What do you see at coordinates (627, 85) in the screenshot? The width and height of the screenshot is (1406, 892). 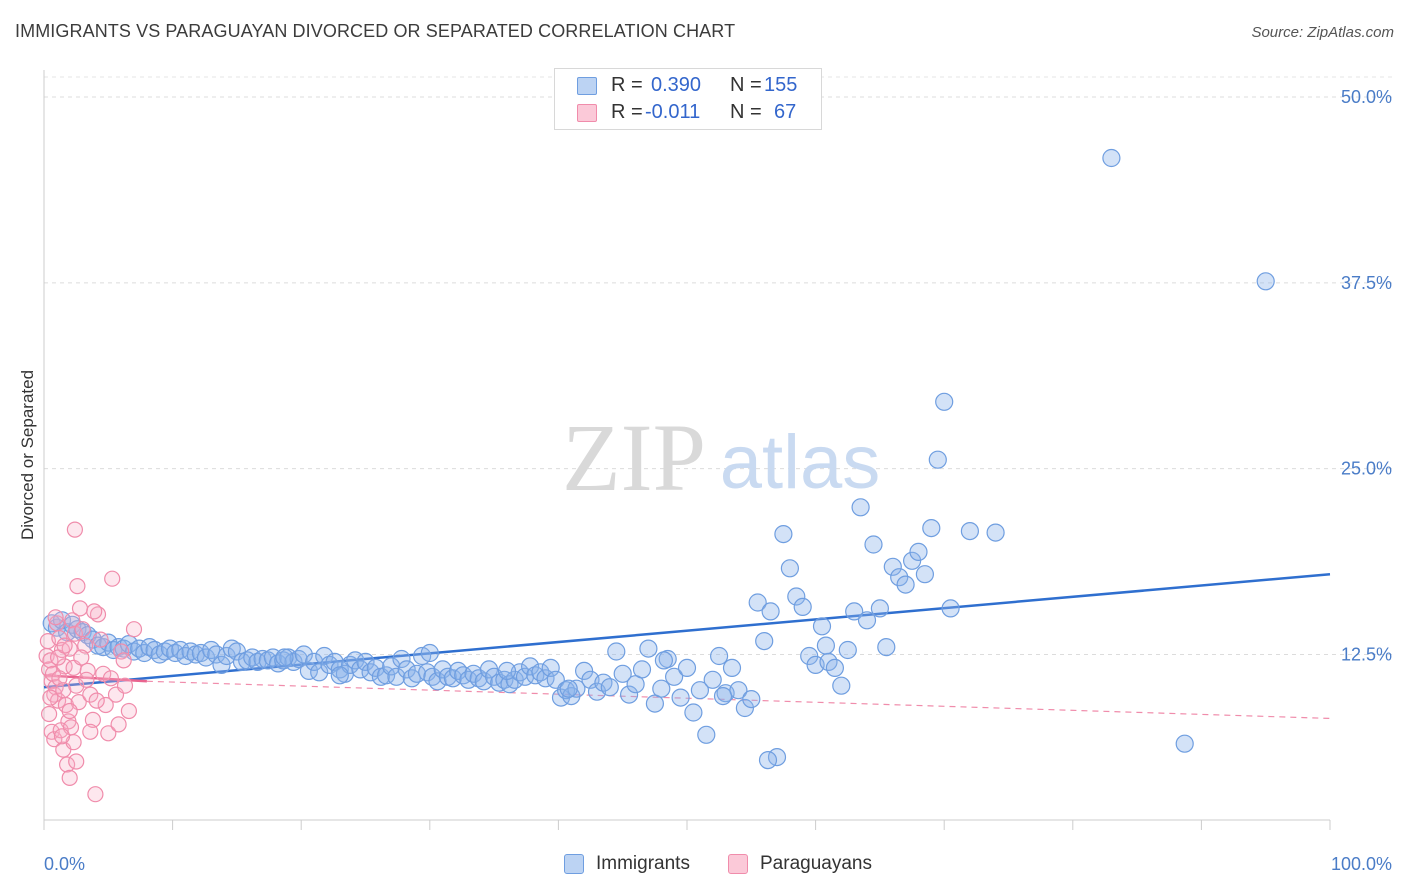 I see `r-label: R =` at bounding box center [627, 85].